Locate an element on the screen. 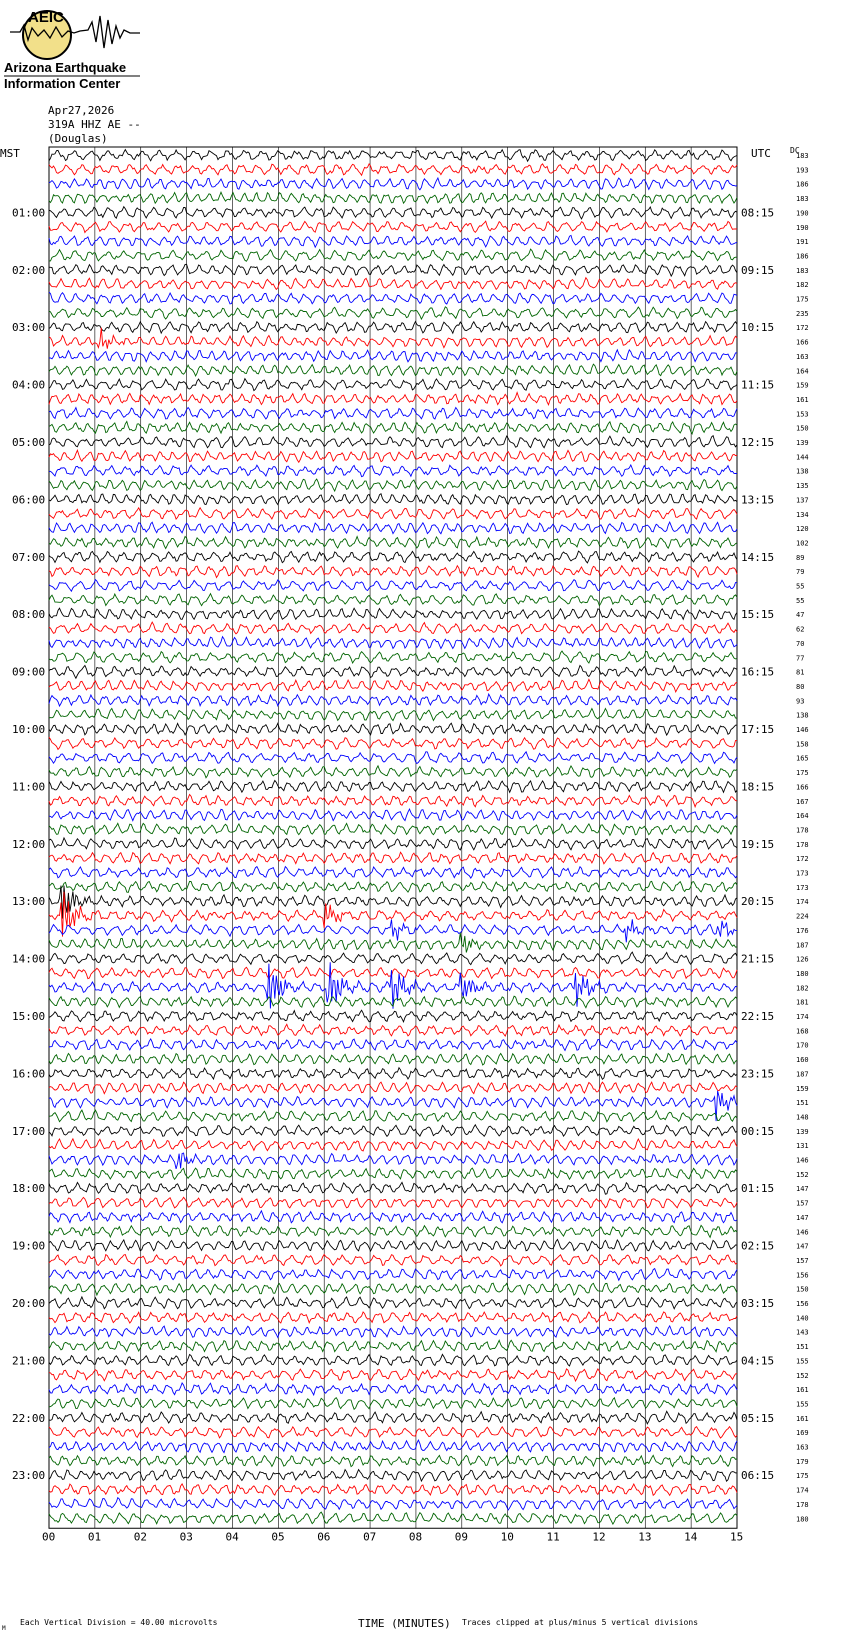 This screenshot has width=850, height=1637. dc-value-label: 176 is located at coordinates (802, 931).